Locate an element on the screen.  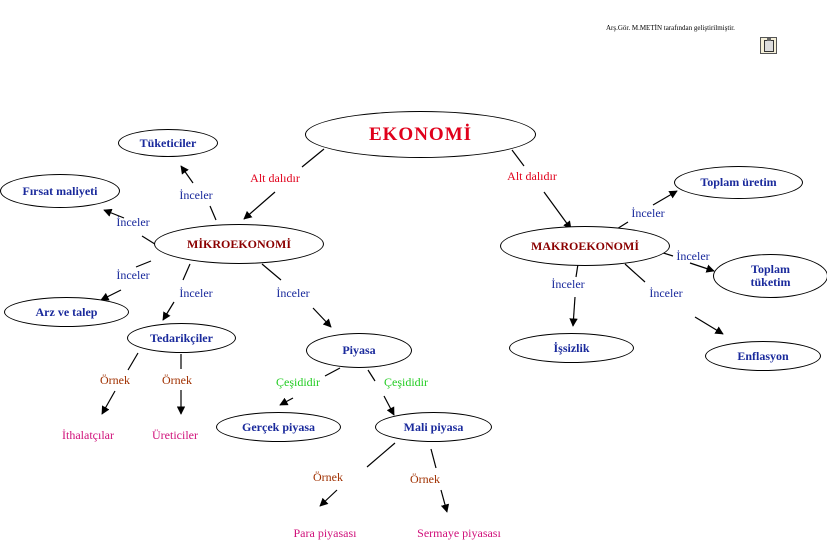
label-ornek-sermaye: Örnek is located at coordinates (425, 479).